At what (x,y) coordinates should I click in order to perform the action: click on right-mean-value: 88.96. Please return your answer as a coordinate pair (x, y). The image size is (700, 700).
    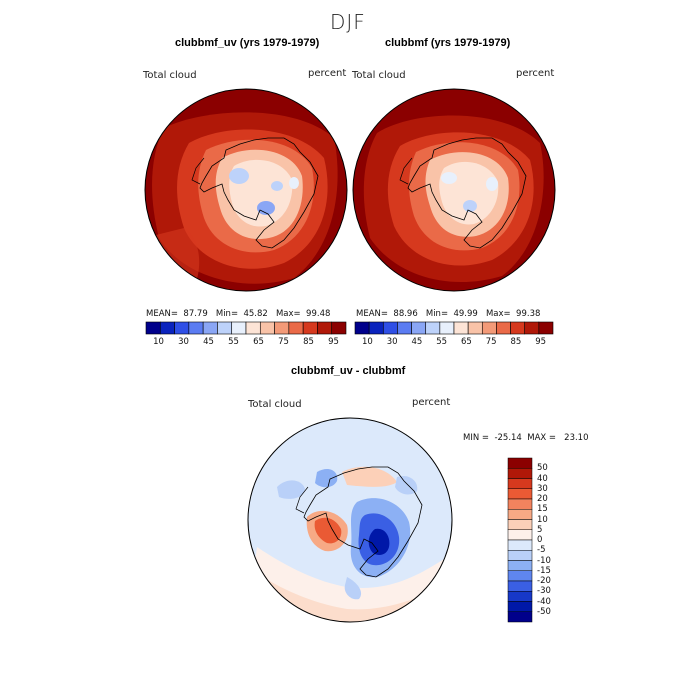
    Looking at the image, I should click on (405, 314).